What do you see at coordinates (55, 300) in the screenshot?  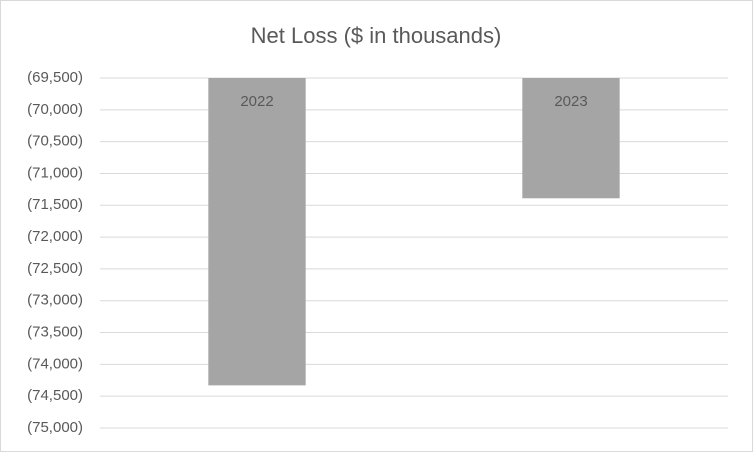 I see `y-tick-label: (73,000)` at bounding box center [55, 300].